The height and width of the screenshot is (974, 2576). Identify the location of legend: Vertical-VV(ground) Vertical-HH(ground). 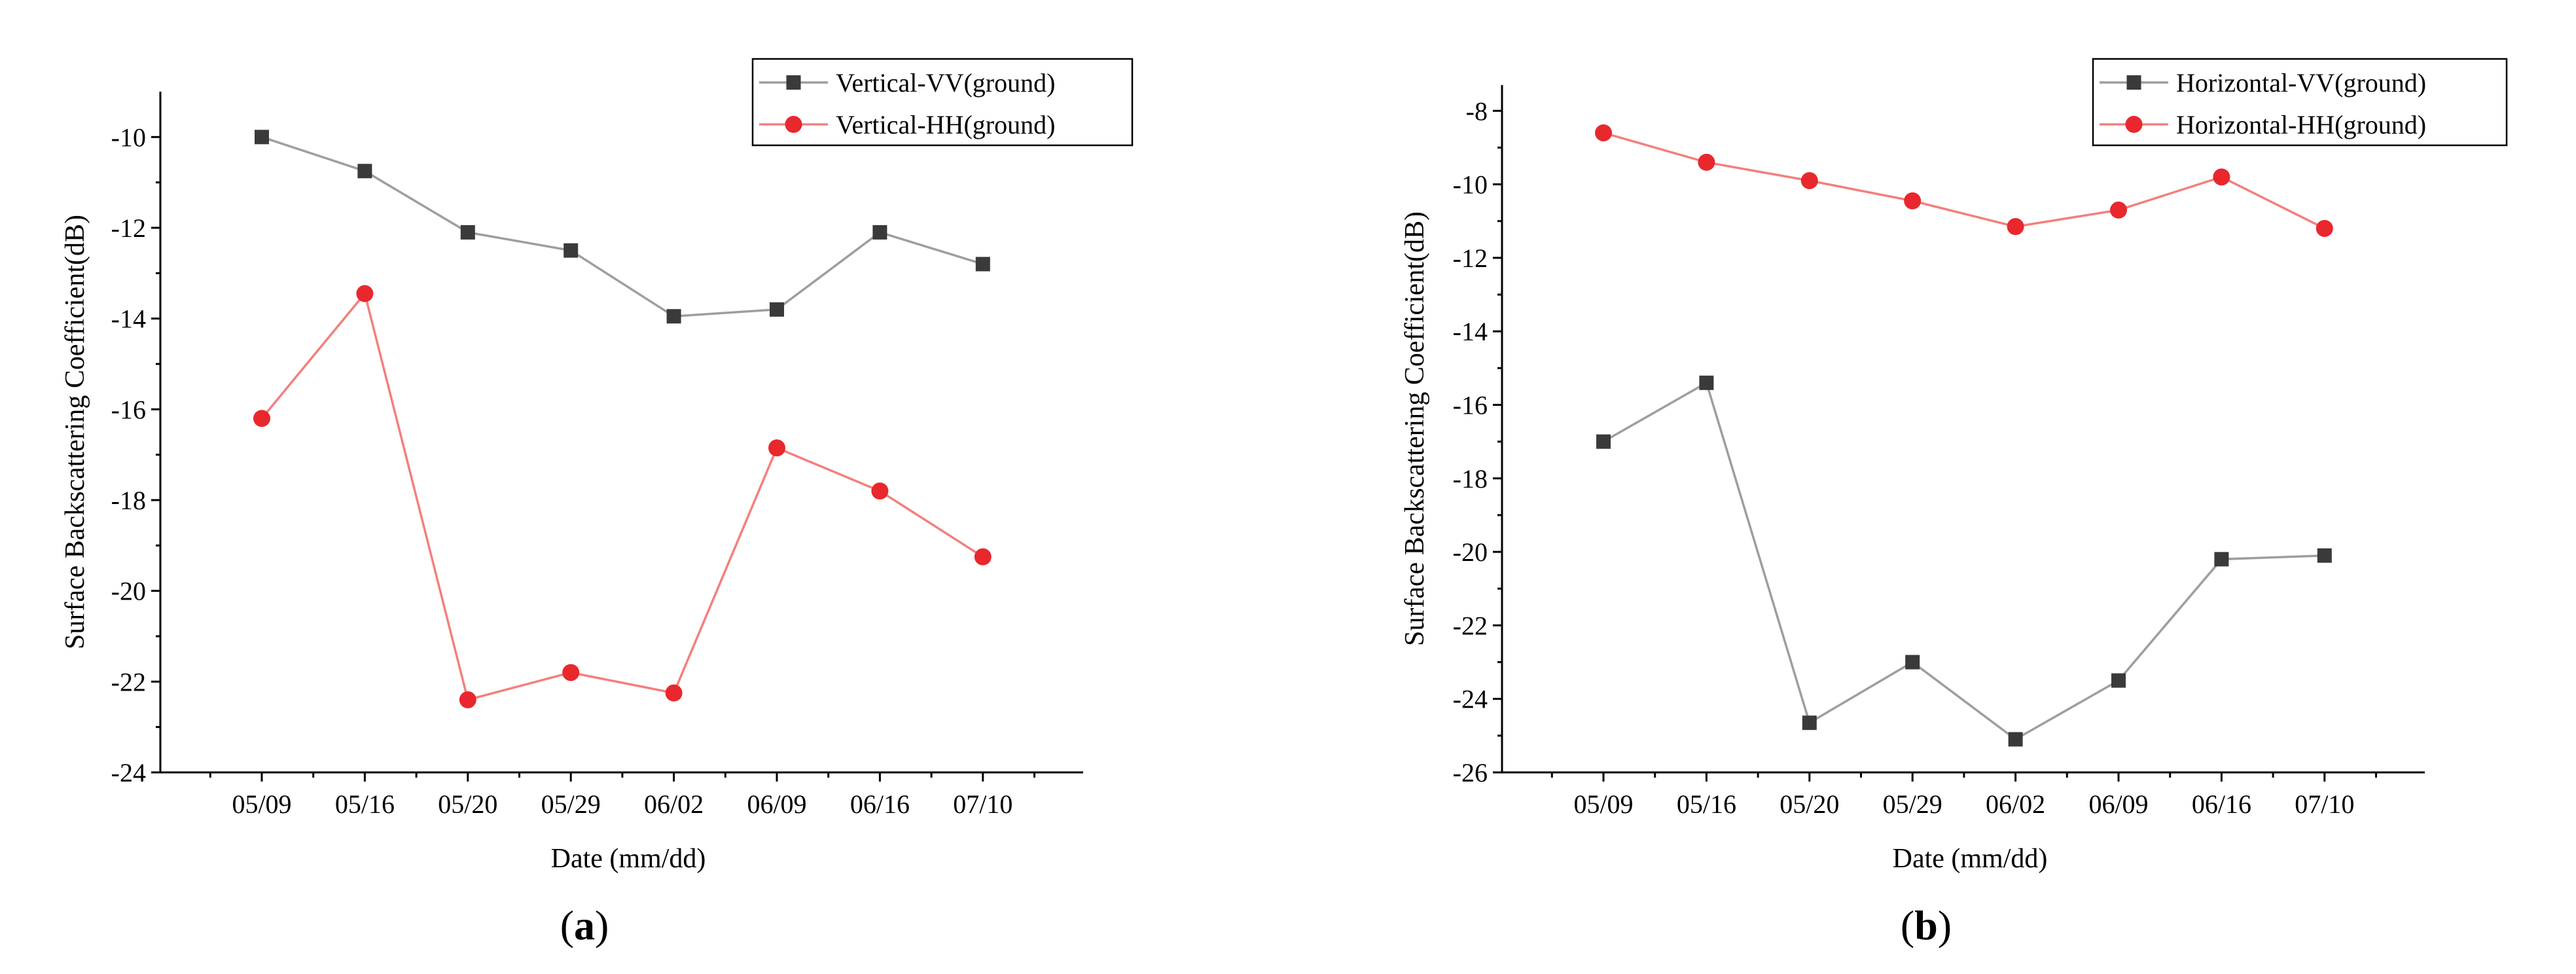
(942, 102).